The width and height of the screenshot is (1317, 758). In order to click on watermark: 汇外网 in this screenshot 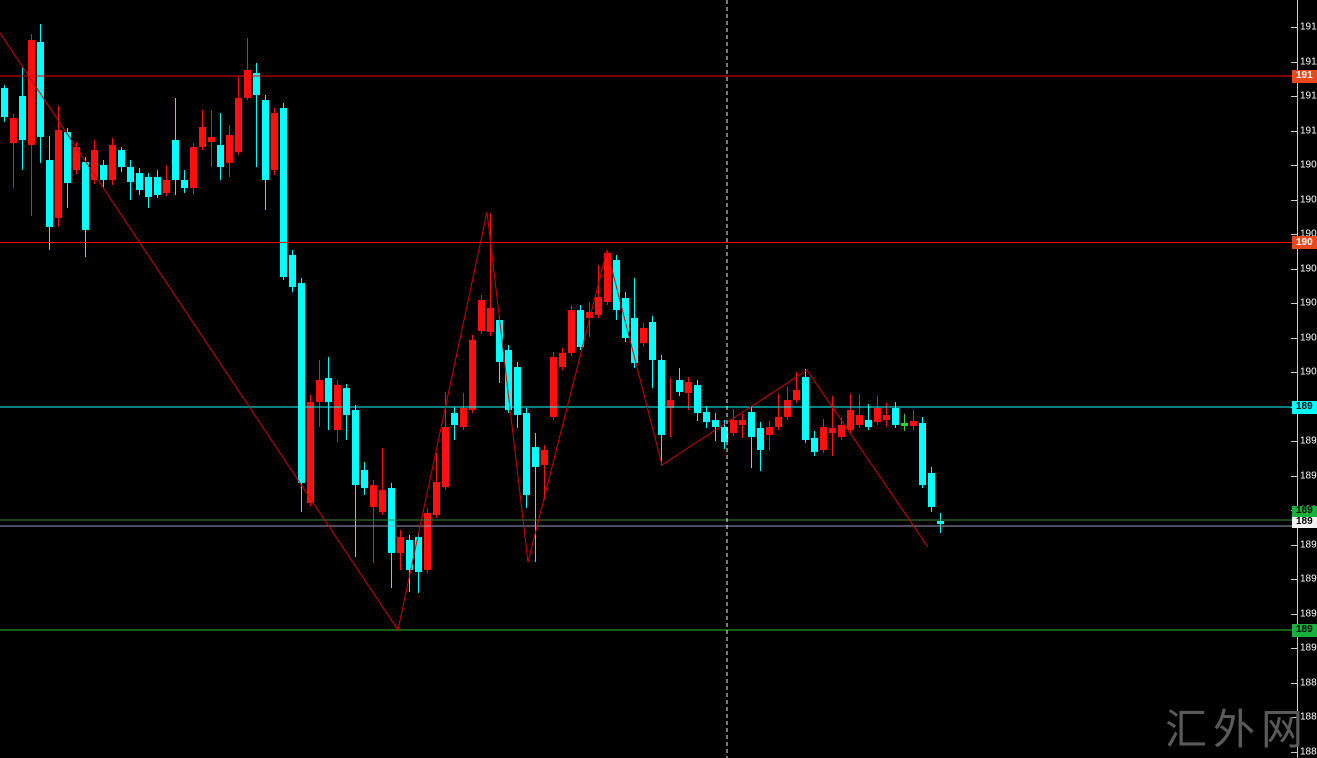, I will do `click(1236, 729)`.